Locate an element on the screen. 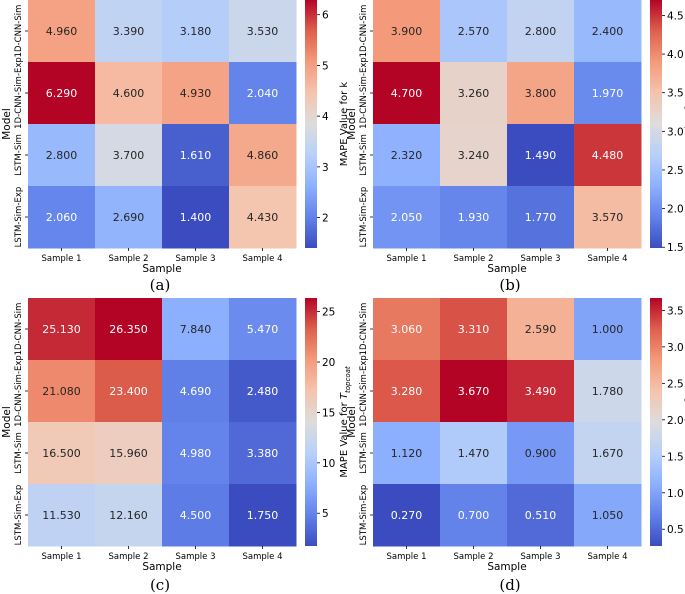  cell-value-label: 1.610 is located at coordinates (196, 155).